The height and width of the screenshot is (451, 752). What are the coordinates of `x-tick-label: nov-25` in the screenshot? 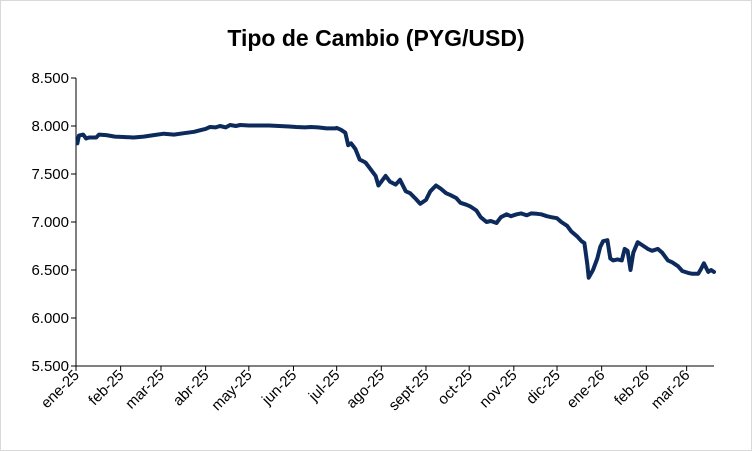 It's located at (498, 389).